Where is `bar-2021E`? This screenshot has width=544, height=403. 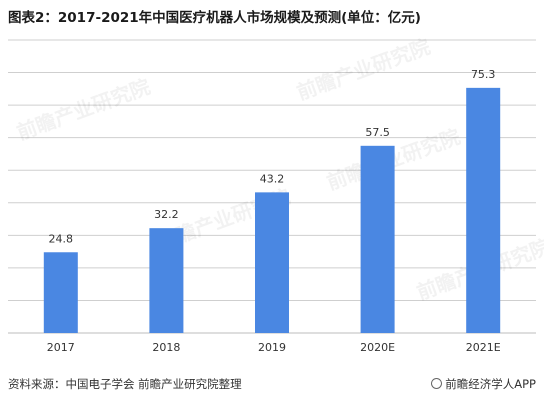 bar-2021E is located at coordinates (483, 210).